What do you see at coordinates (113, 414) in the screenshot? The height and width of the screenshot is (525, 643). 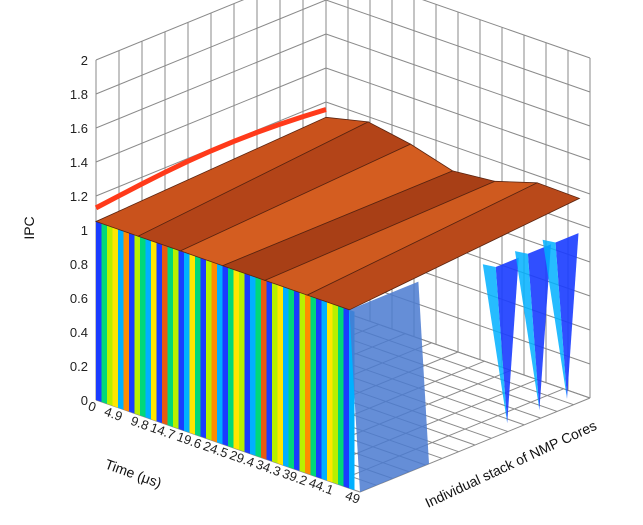 I see `time-tick-label: 4.9` at bounding box center [113, 414].